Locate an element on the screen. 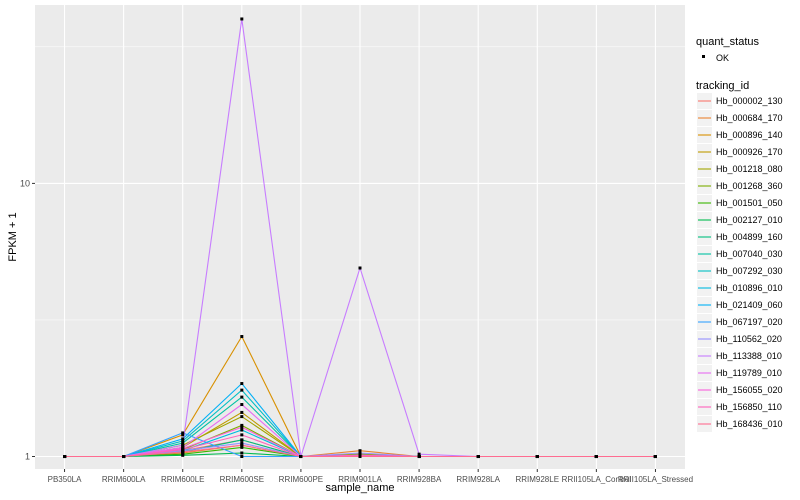 This screenshot has height=500, width=800. y-axis-label: FPKM + 1 is located at coordinates (13, 236).